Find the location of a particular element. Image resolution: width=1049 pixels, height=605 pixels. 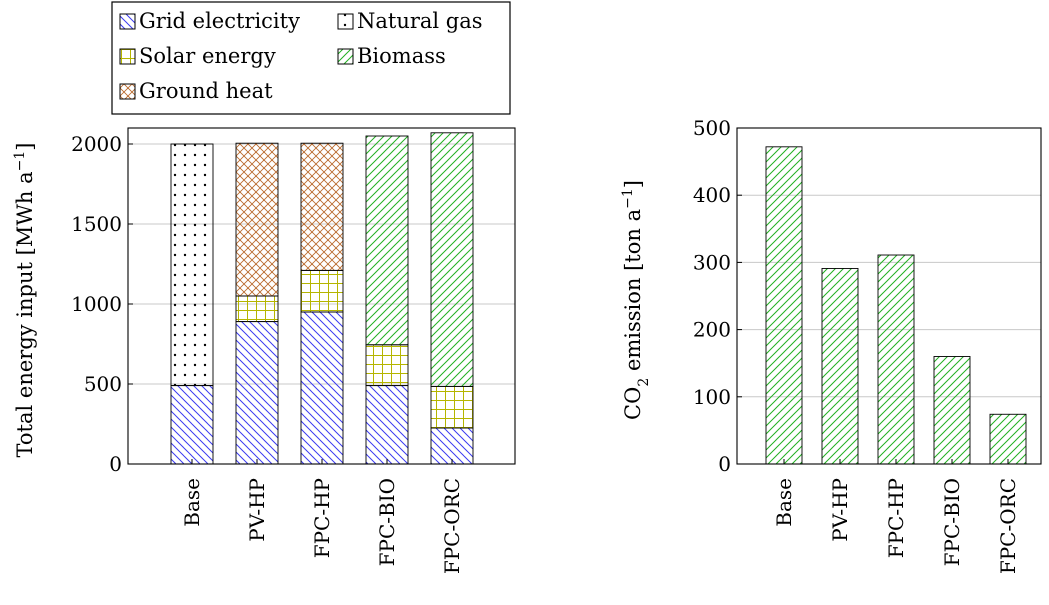

y-tick-label: 300 is located at coordinates (712, 262).